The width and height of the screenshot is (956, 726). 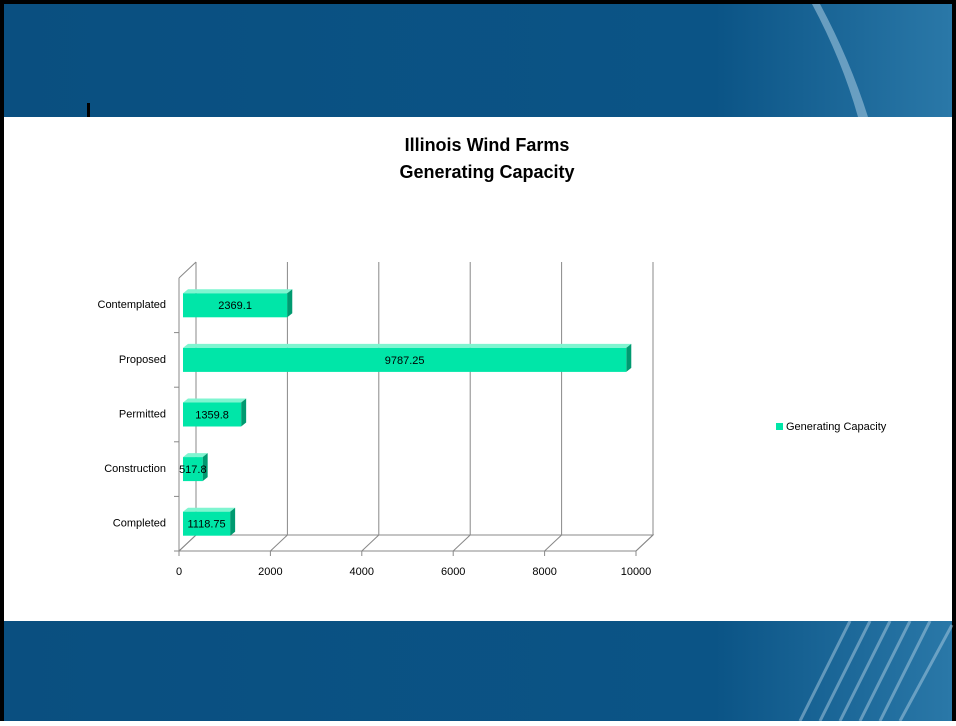 What do you see at coordinates (487, 145) in the screenshot?
I see `chart-title: Illinois Wind Farms` at bounding box center [487, 145].